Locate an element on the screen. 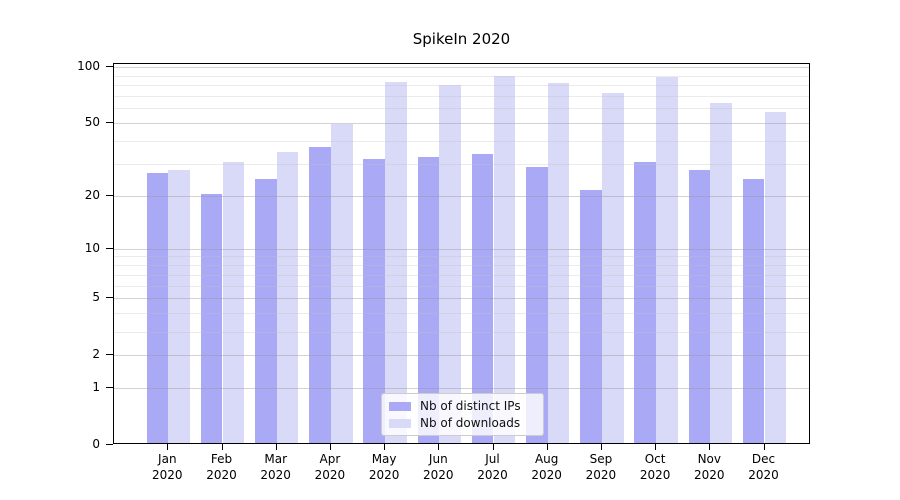  x-tick-year-jun: 2020 is located at coordinates (438, 475).